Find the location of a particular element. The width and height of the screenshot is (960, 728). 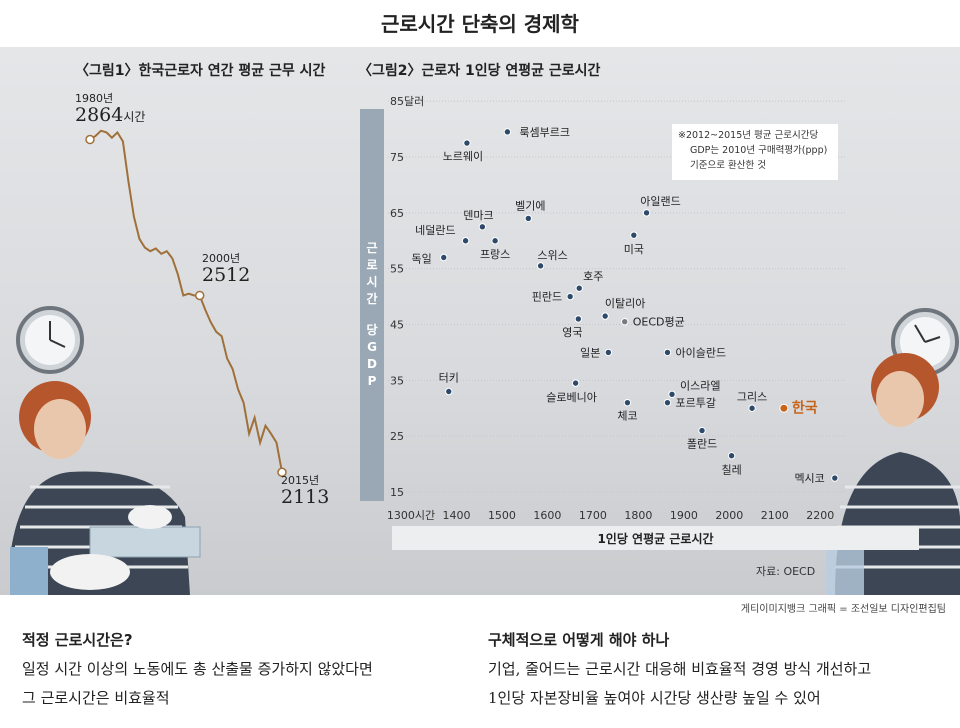

y-axis-label-char: P is located at coordinates (372, 381).